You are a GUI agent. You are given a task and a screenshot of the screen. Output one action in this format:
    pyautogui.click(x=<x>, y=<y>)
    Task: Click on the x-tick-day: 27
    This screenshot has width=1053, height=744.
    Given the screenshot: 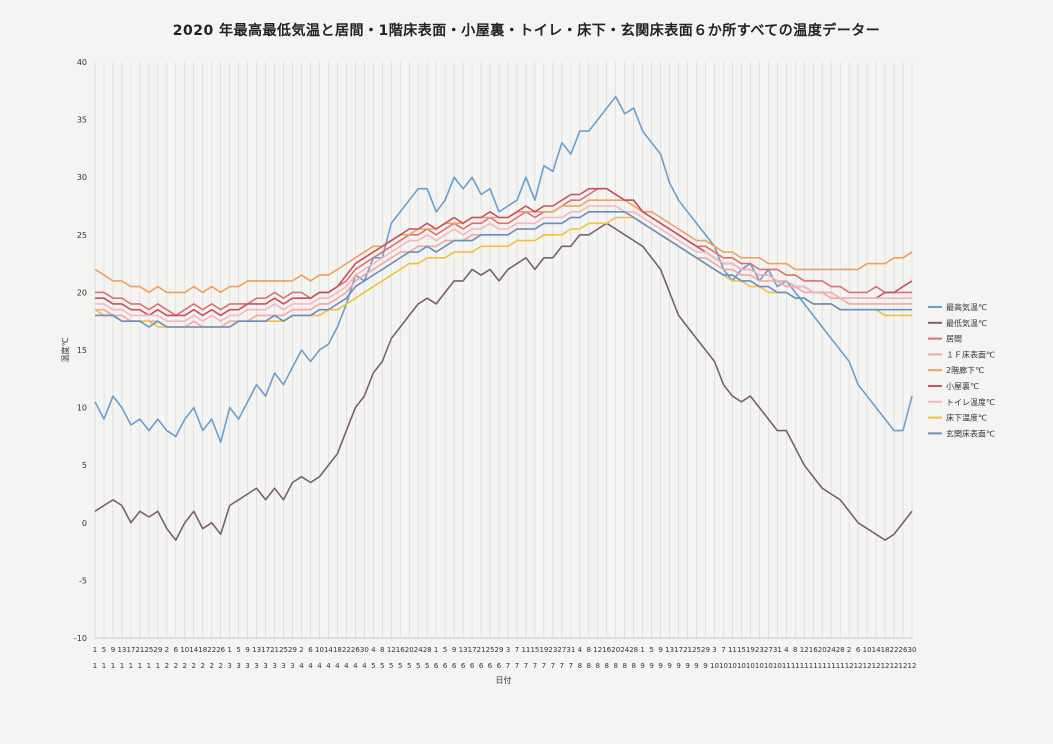 What is the action you would take?
    pyautogui.click(x=561, y=650)
    